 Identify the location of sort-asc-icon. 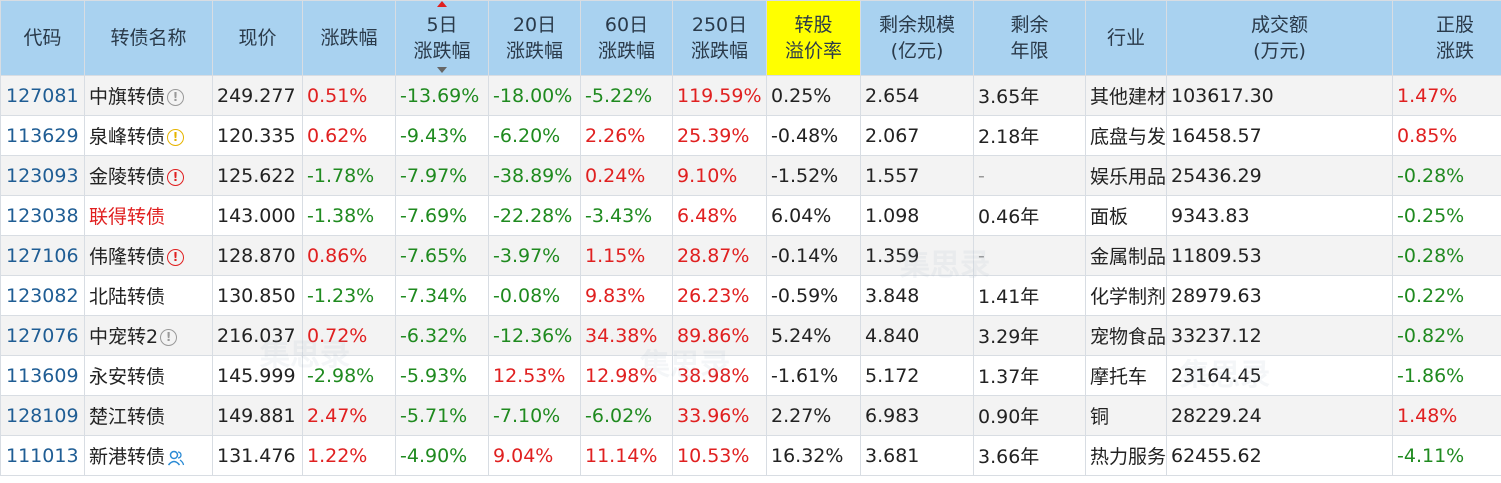
(442, 4).